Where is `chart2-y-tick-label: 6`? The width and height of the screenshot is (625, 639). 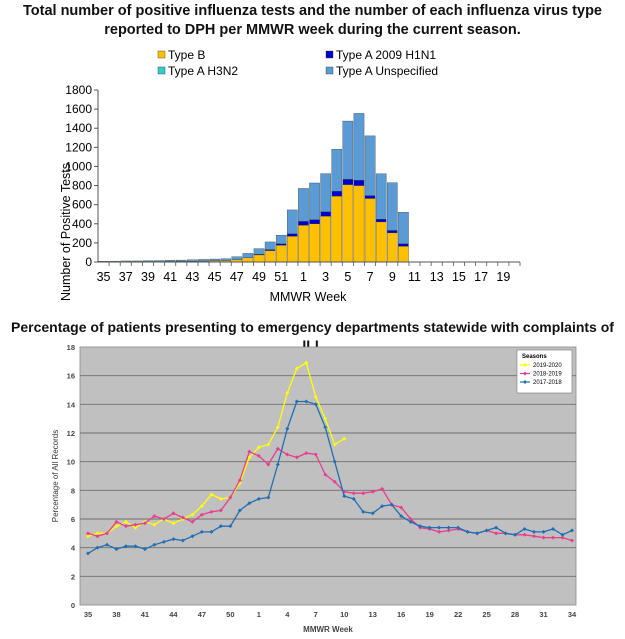
chart2-y-tick-label: 6 is located at coordinates (73, 519).